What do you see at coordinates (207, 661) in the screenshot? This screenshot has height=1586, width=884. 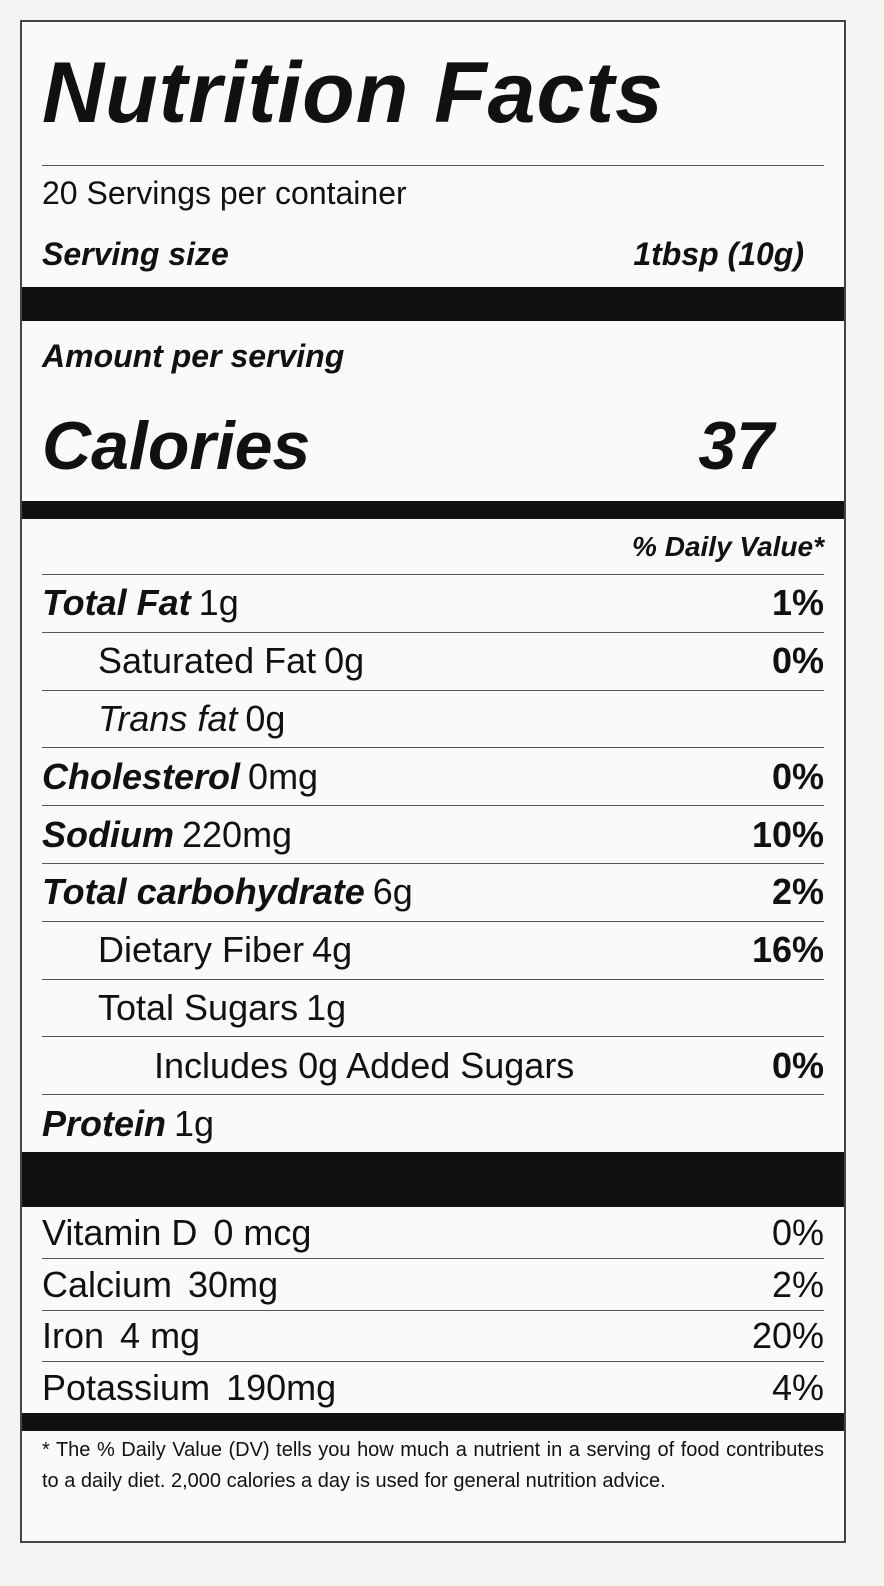 I see `nutrient-name: Saturated Fat` at bounding box center [207, 661].